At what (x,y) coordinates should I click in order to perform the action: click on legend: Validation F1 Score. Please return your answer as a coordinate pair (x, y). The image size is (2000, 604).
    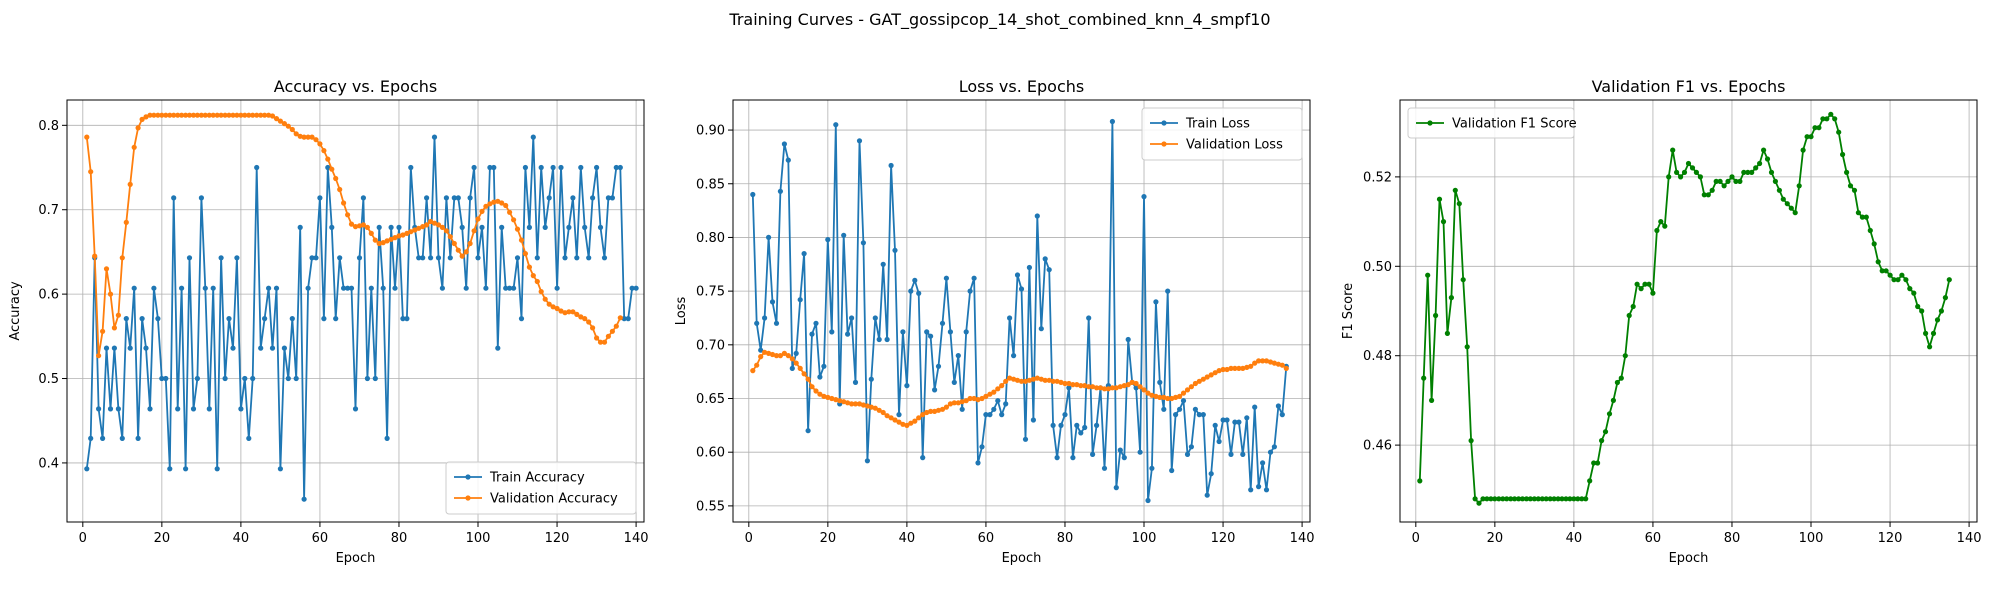
    Looking at the image, I should click on (1492, 123).